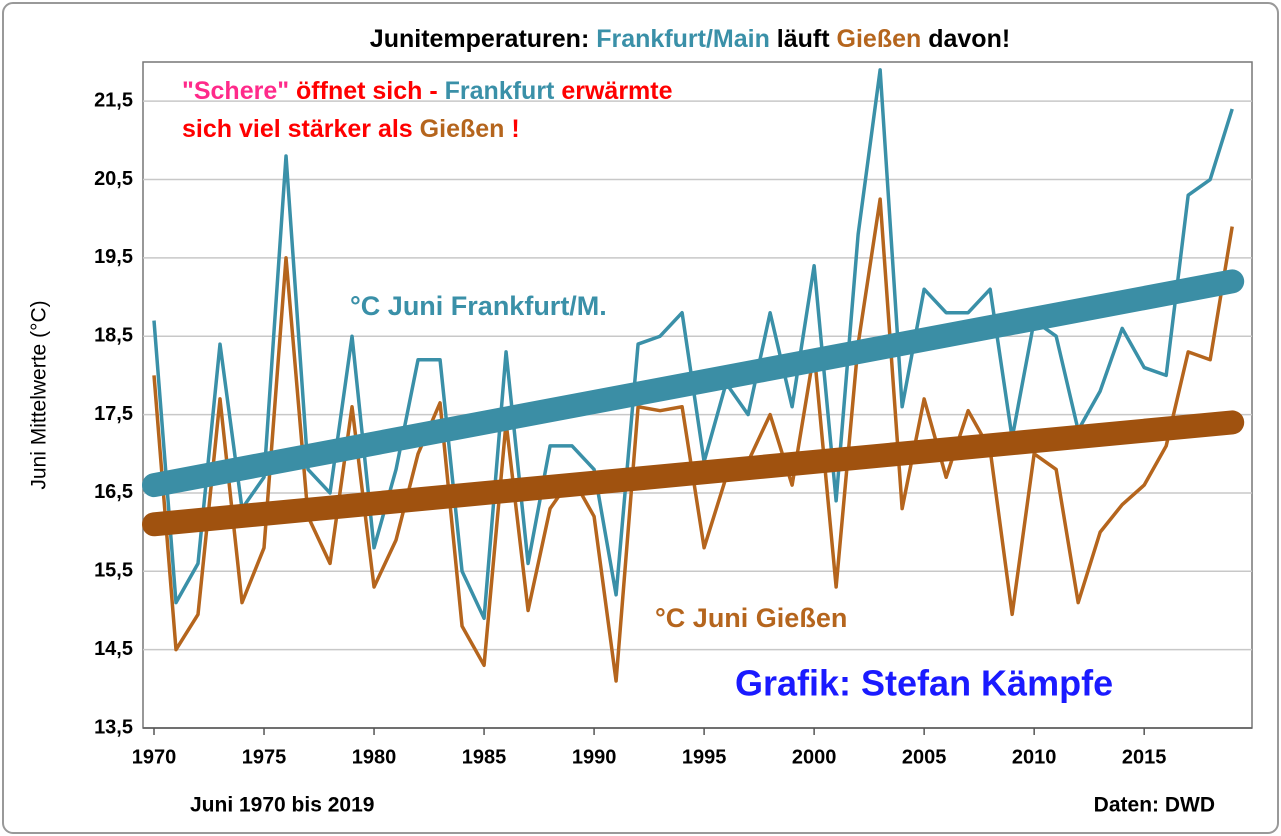  I want to click on subtitle-part: !, so click(511, 129).